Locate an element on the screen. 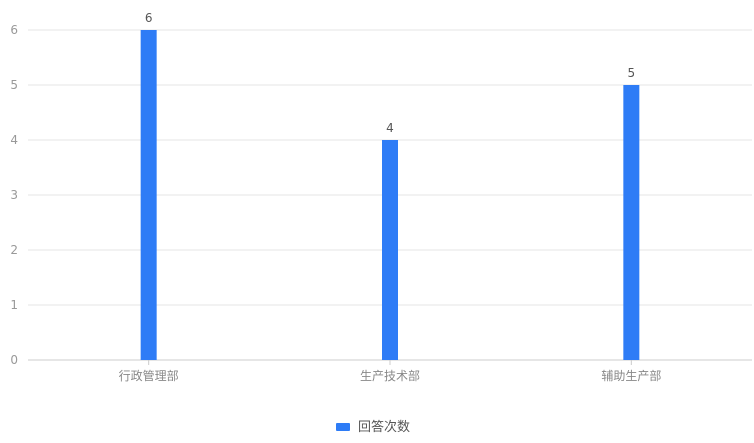 The height and width of the screenshot is (443, 754). bar-value-label: 6 is located at coordinates (149, 18).